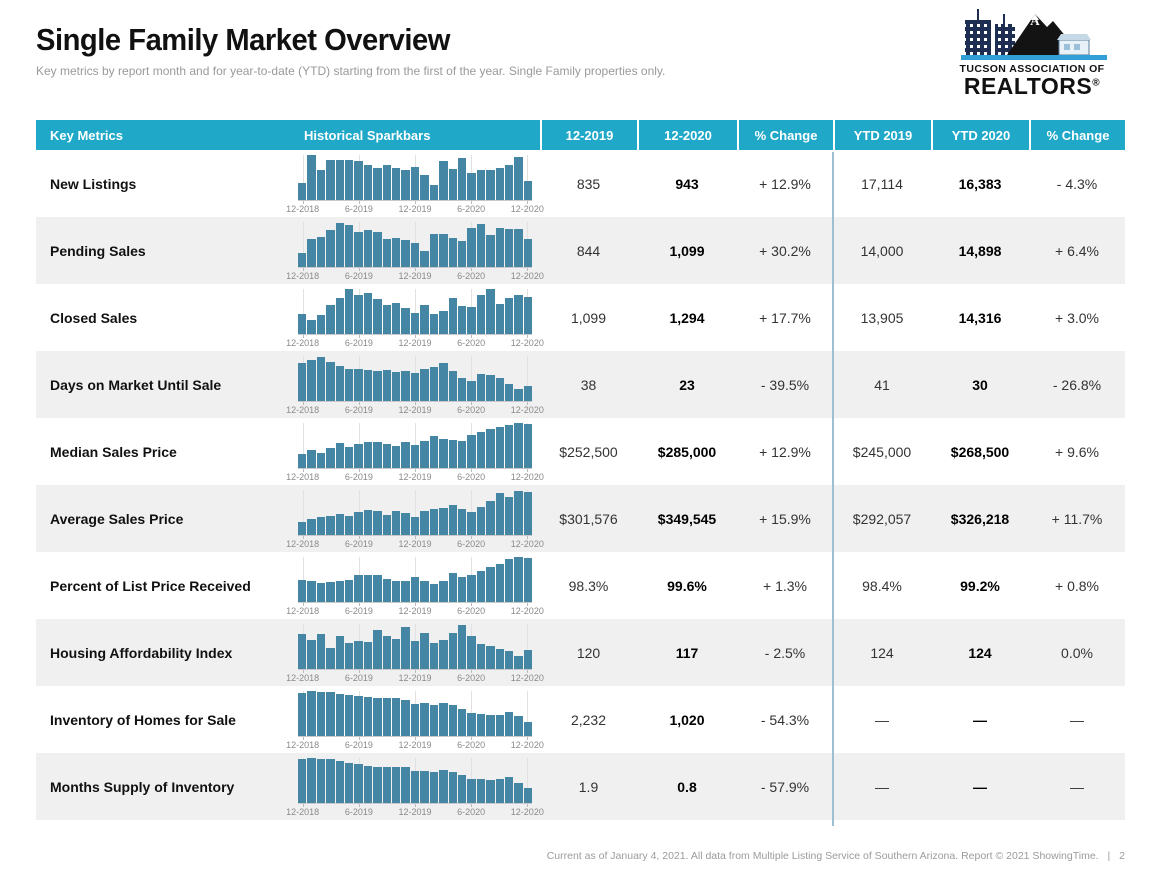  What do you see at coordinates (471, 543) in the screenshot?
I see `sparkbar-axis-label: 6-2020` at bounding box center [471, 543].